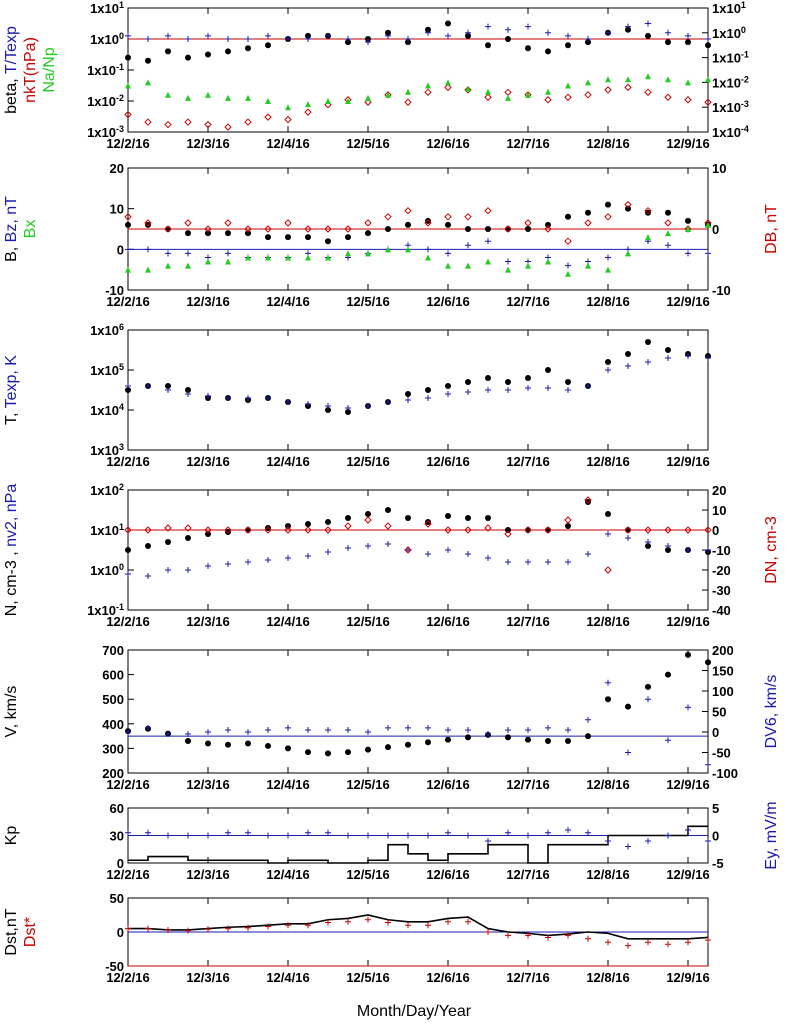 This screenshot has height=1024, width=791. What do you see at coordinates (30, 229) in the screenshot?
I see `ylabel-part: Bx` at bounding box center [30, 229].